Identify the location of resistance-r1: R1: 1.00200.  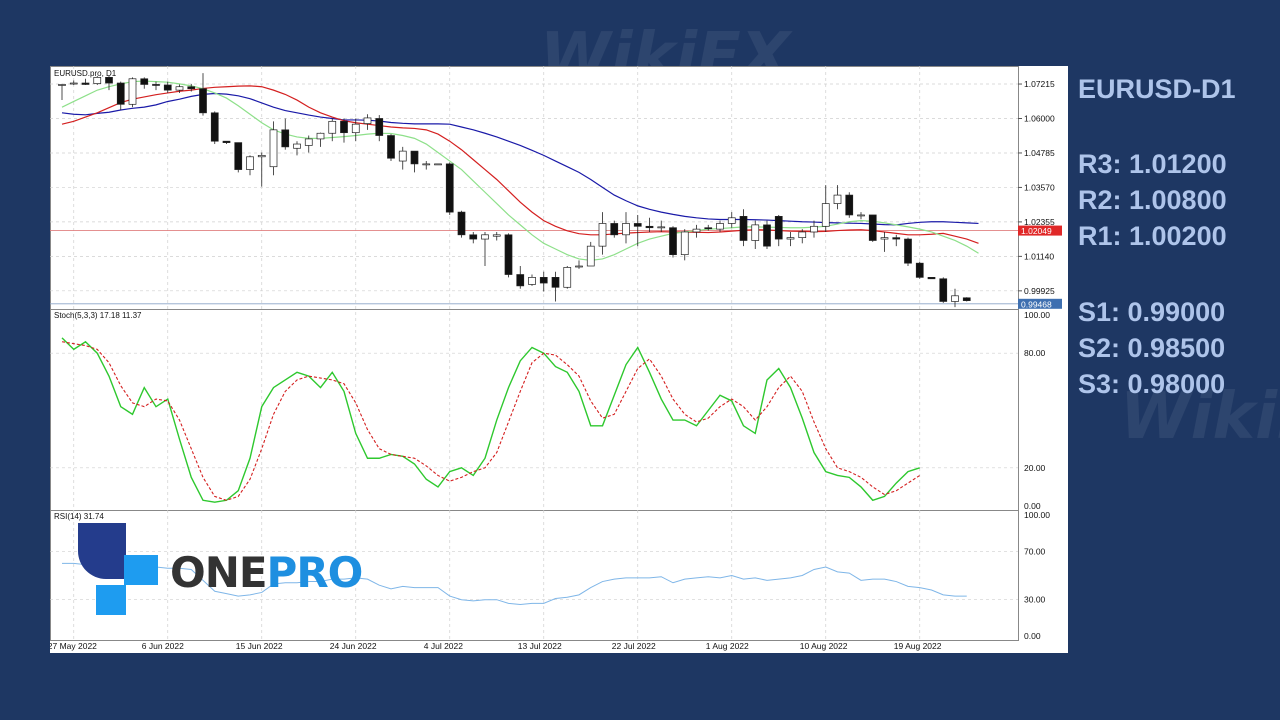
(1152, 236).